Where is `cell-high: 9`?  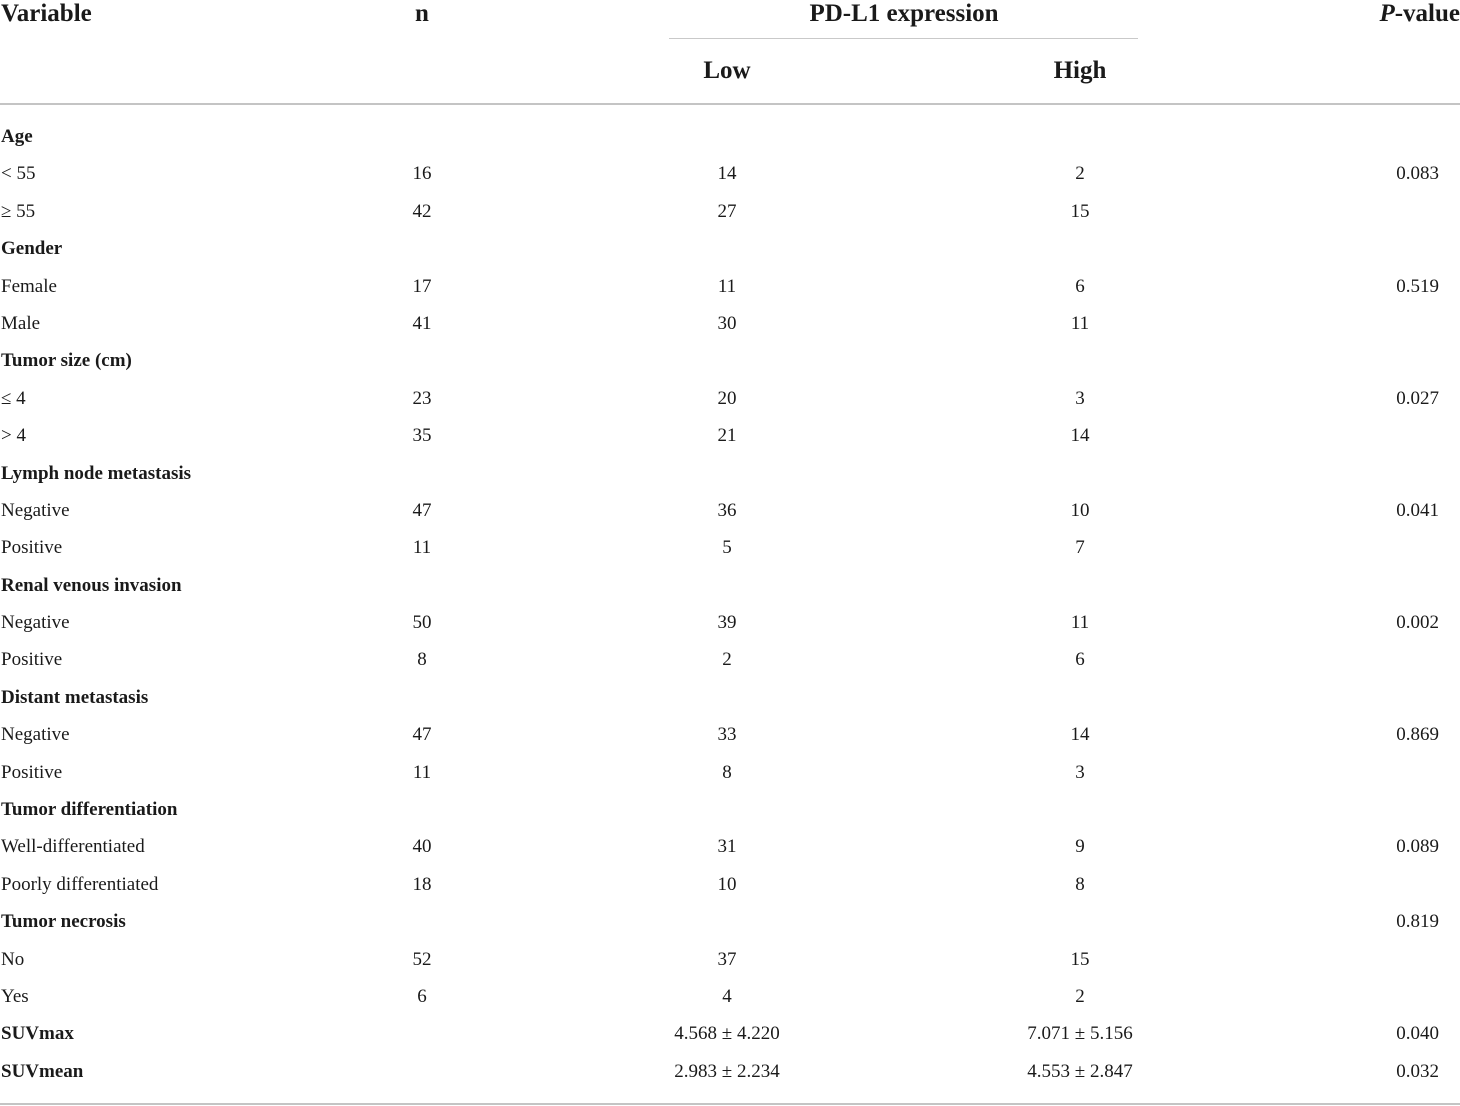 cell-high: 9 is located at coordinates (1080, 847).